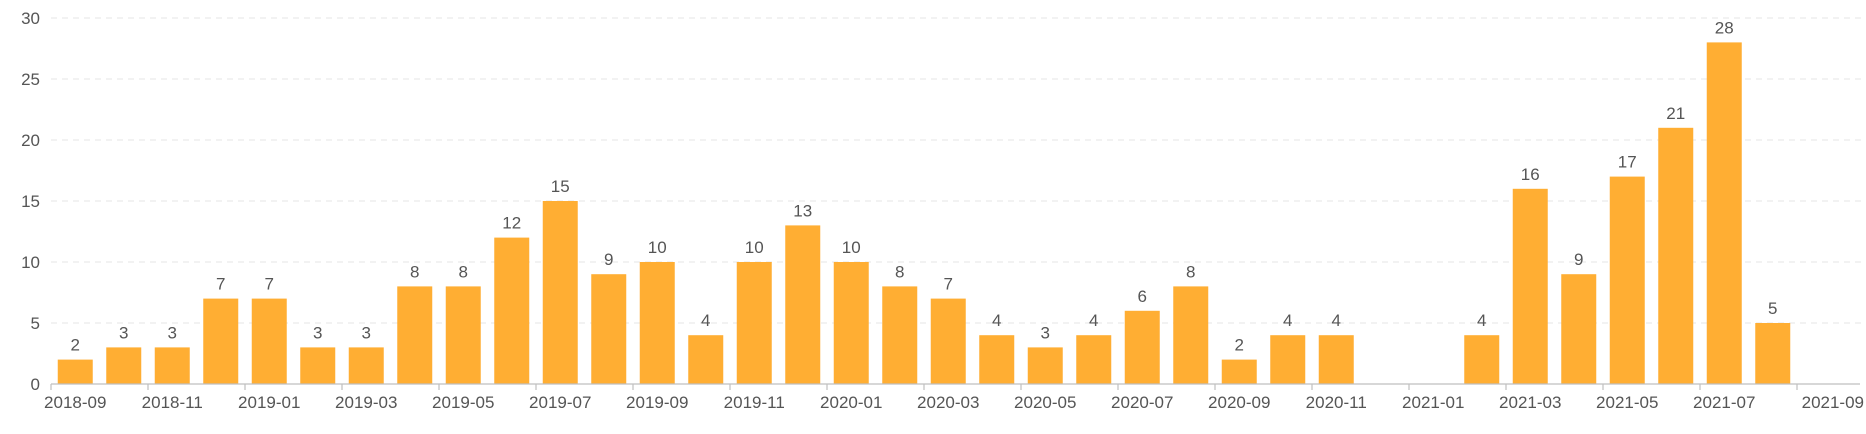  Describe the element at coordinates (30, 18) in the screenshot. I see `y-tick-label: 30` at that location.